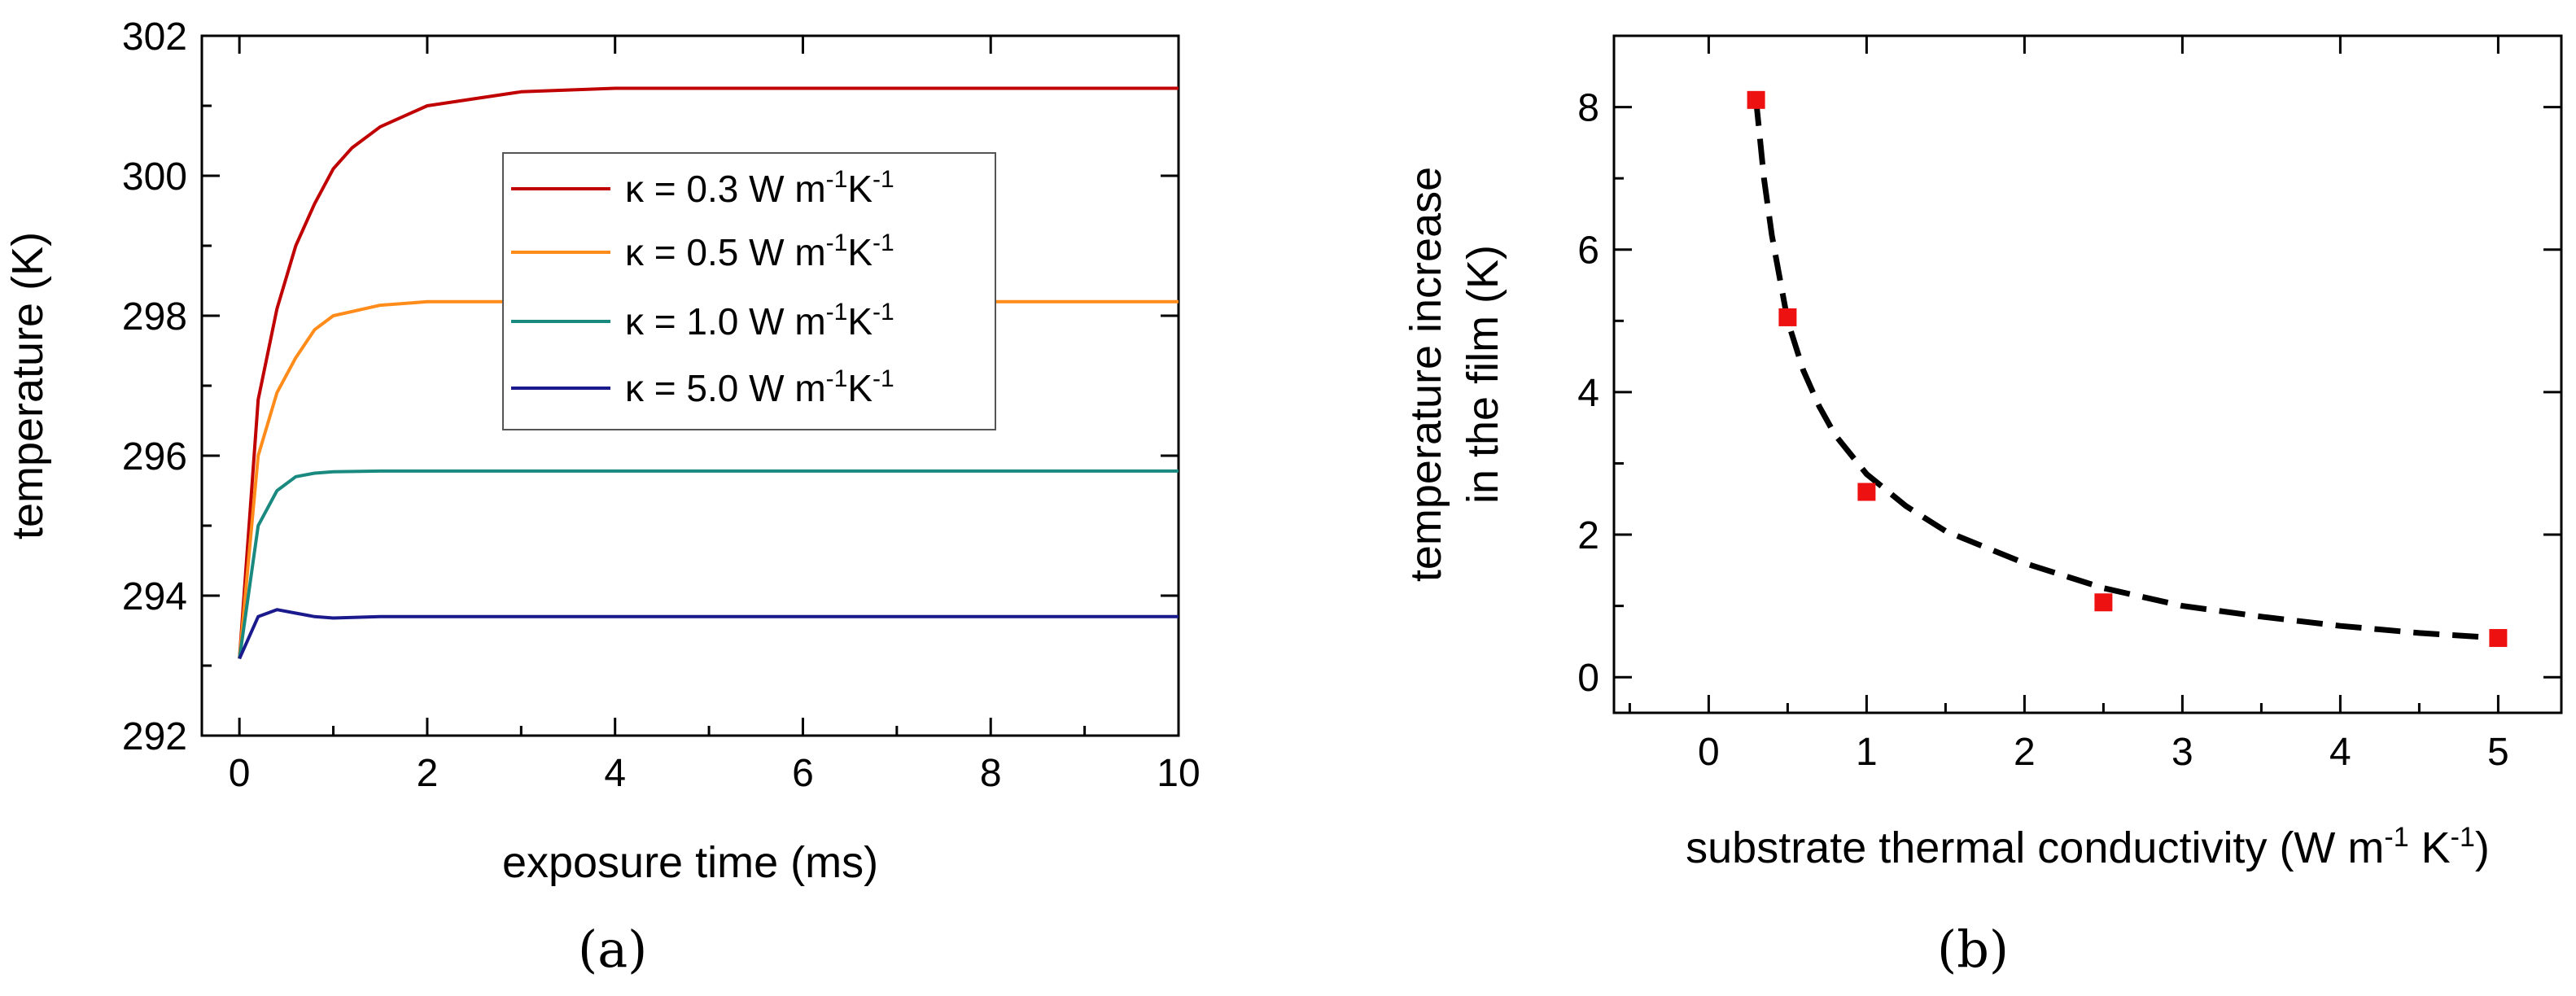 The height and width of the screenshot is (996, 2576). I want to click on legend-entry-1: κ = 0.5 W m-1K-1, so click(702, 251).